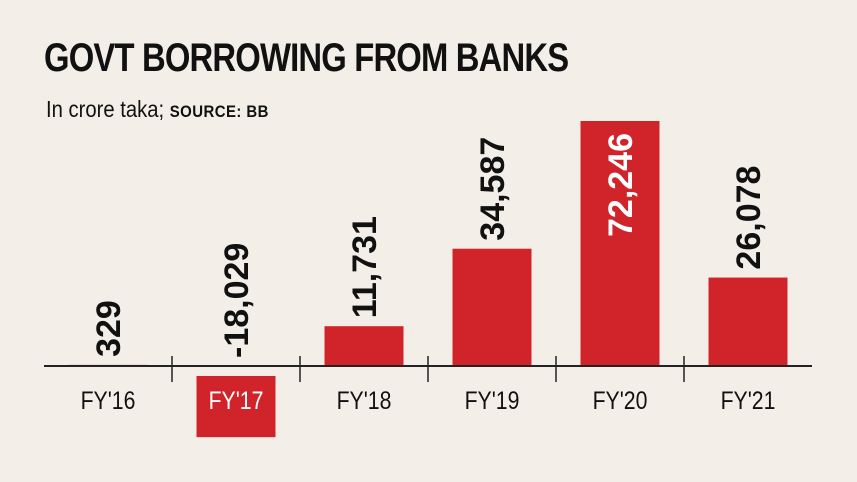  Describe the element at coordinates (306, 58) in the screenshot. I see `chart-title: GOVT BORROWING FROM BANKS` at that location.